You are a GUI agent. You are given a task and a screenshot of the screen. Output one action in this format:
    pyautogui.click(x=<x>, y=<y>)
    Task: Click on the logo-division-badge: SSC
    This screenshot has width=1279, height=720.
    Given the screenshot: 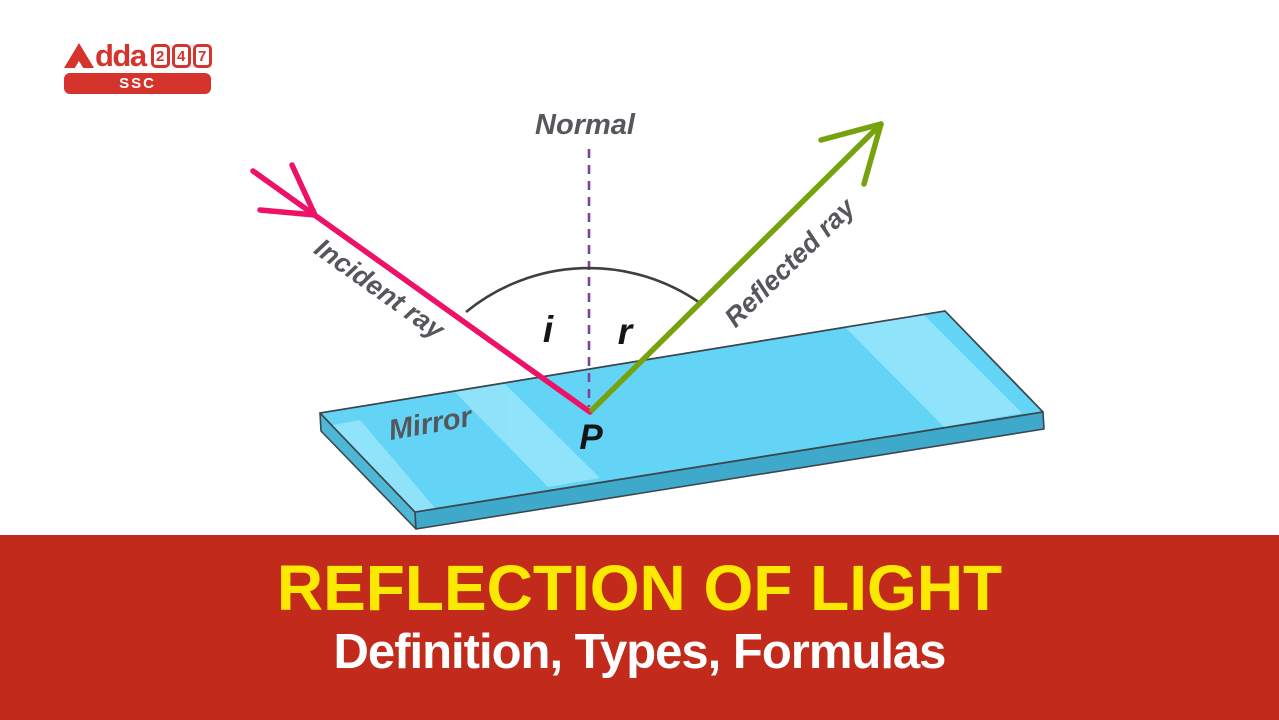 What is the action you would take?
    pyautogui.click(x=137, y=83)
    